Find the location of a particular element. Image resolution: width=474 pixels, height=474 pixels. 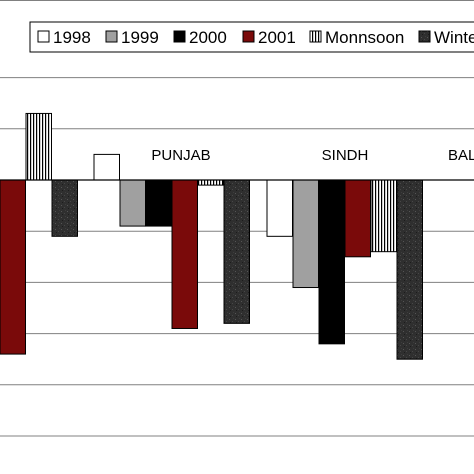

legend-label: 1998 is located at coordinates (72, 37).